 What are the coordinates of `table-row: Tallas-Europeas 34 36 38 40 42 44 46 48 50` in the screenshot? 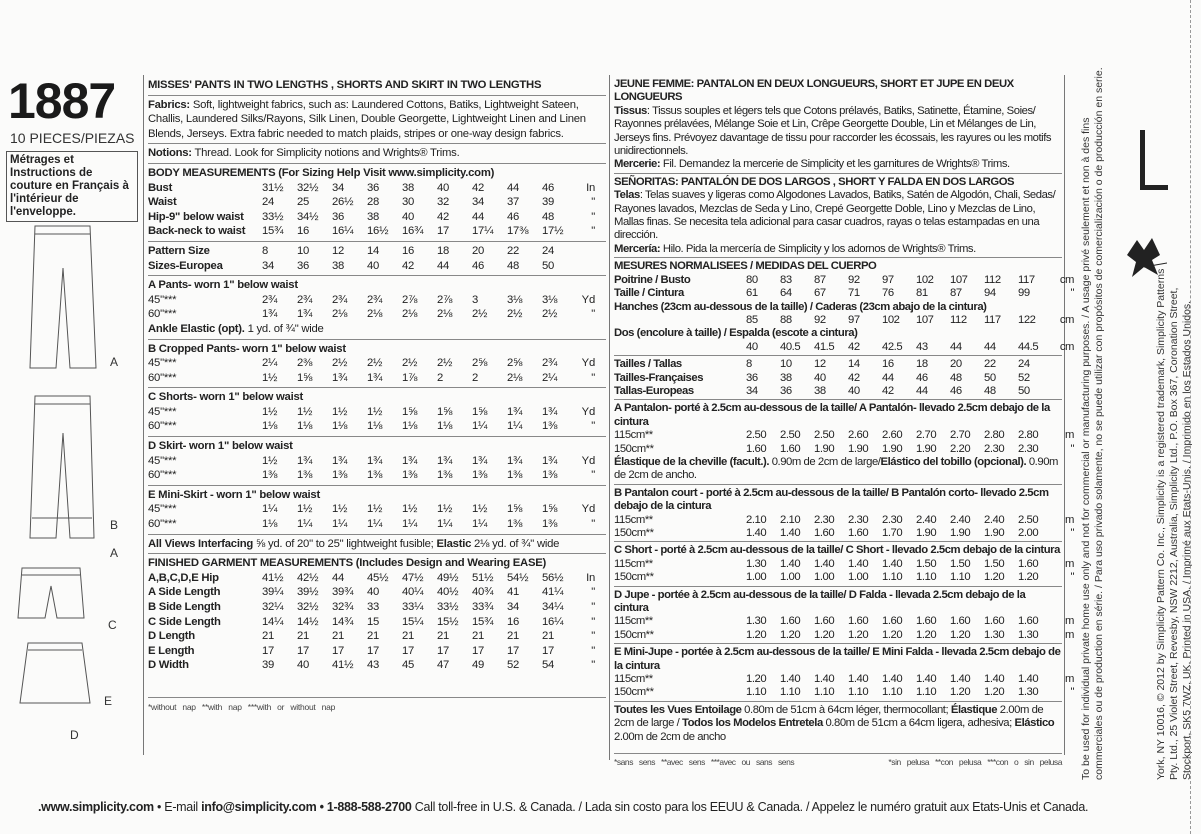 It's located at (838, 391).